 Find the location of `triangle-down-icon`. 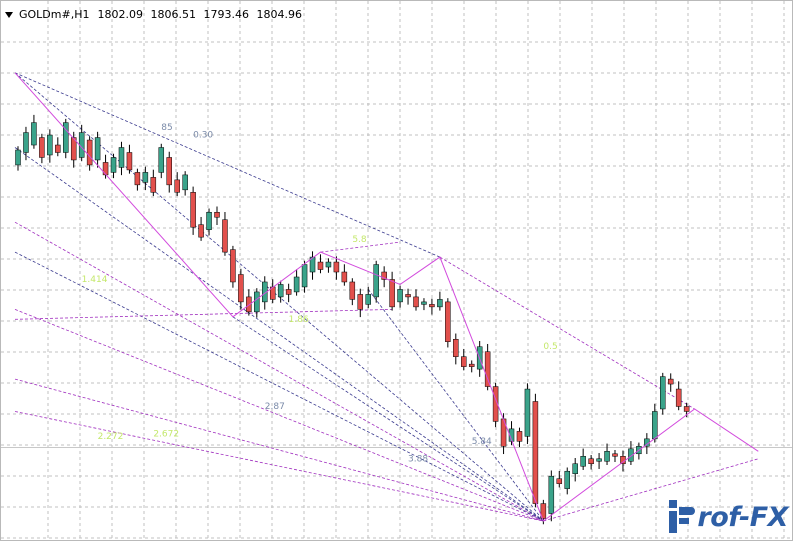

triangle-down-icon is located at coordinates (9, 14).